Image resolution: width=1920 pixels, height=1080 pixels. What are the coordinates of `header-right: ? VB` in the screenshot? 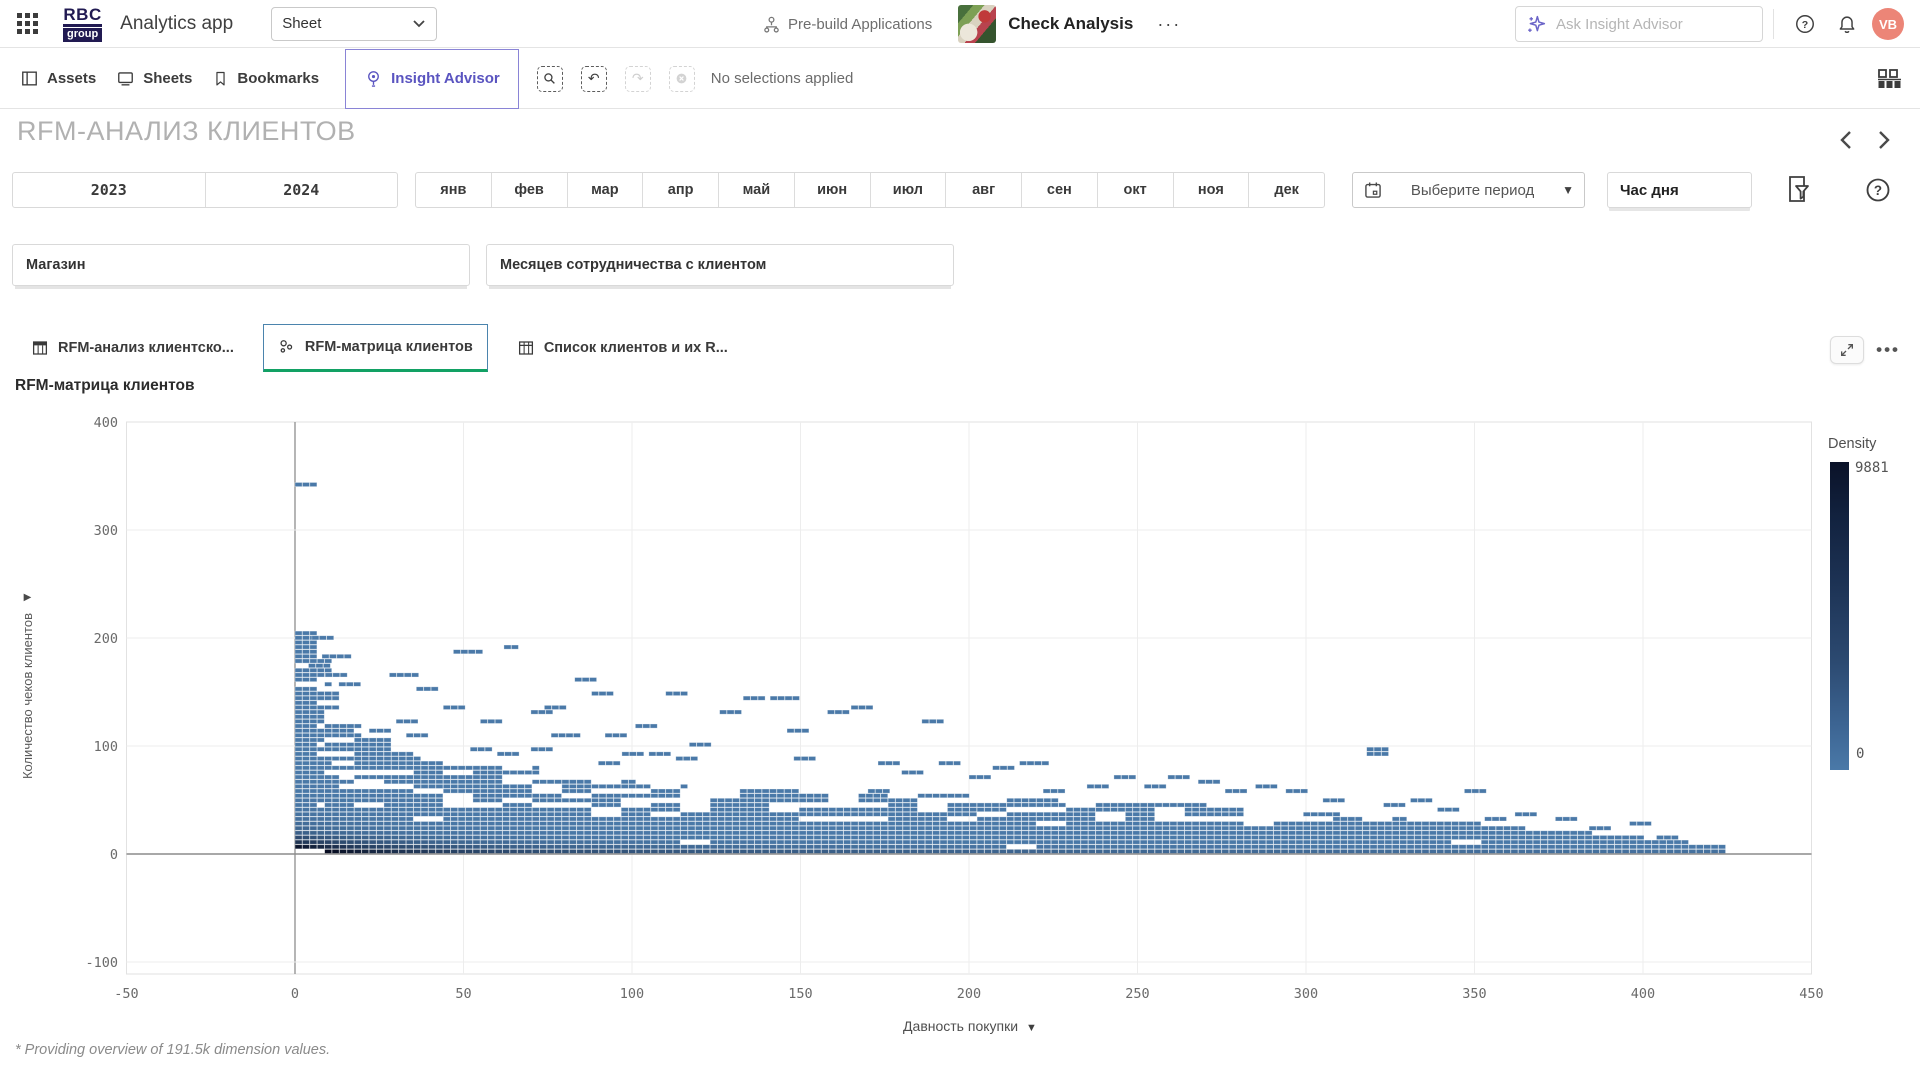 It's located at (1717, 24).